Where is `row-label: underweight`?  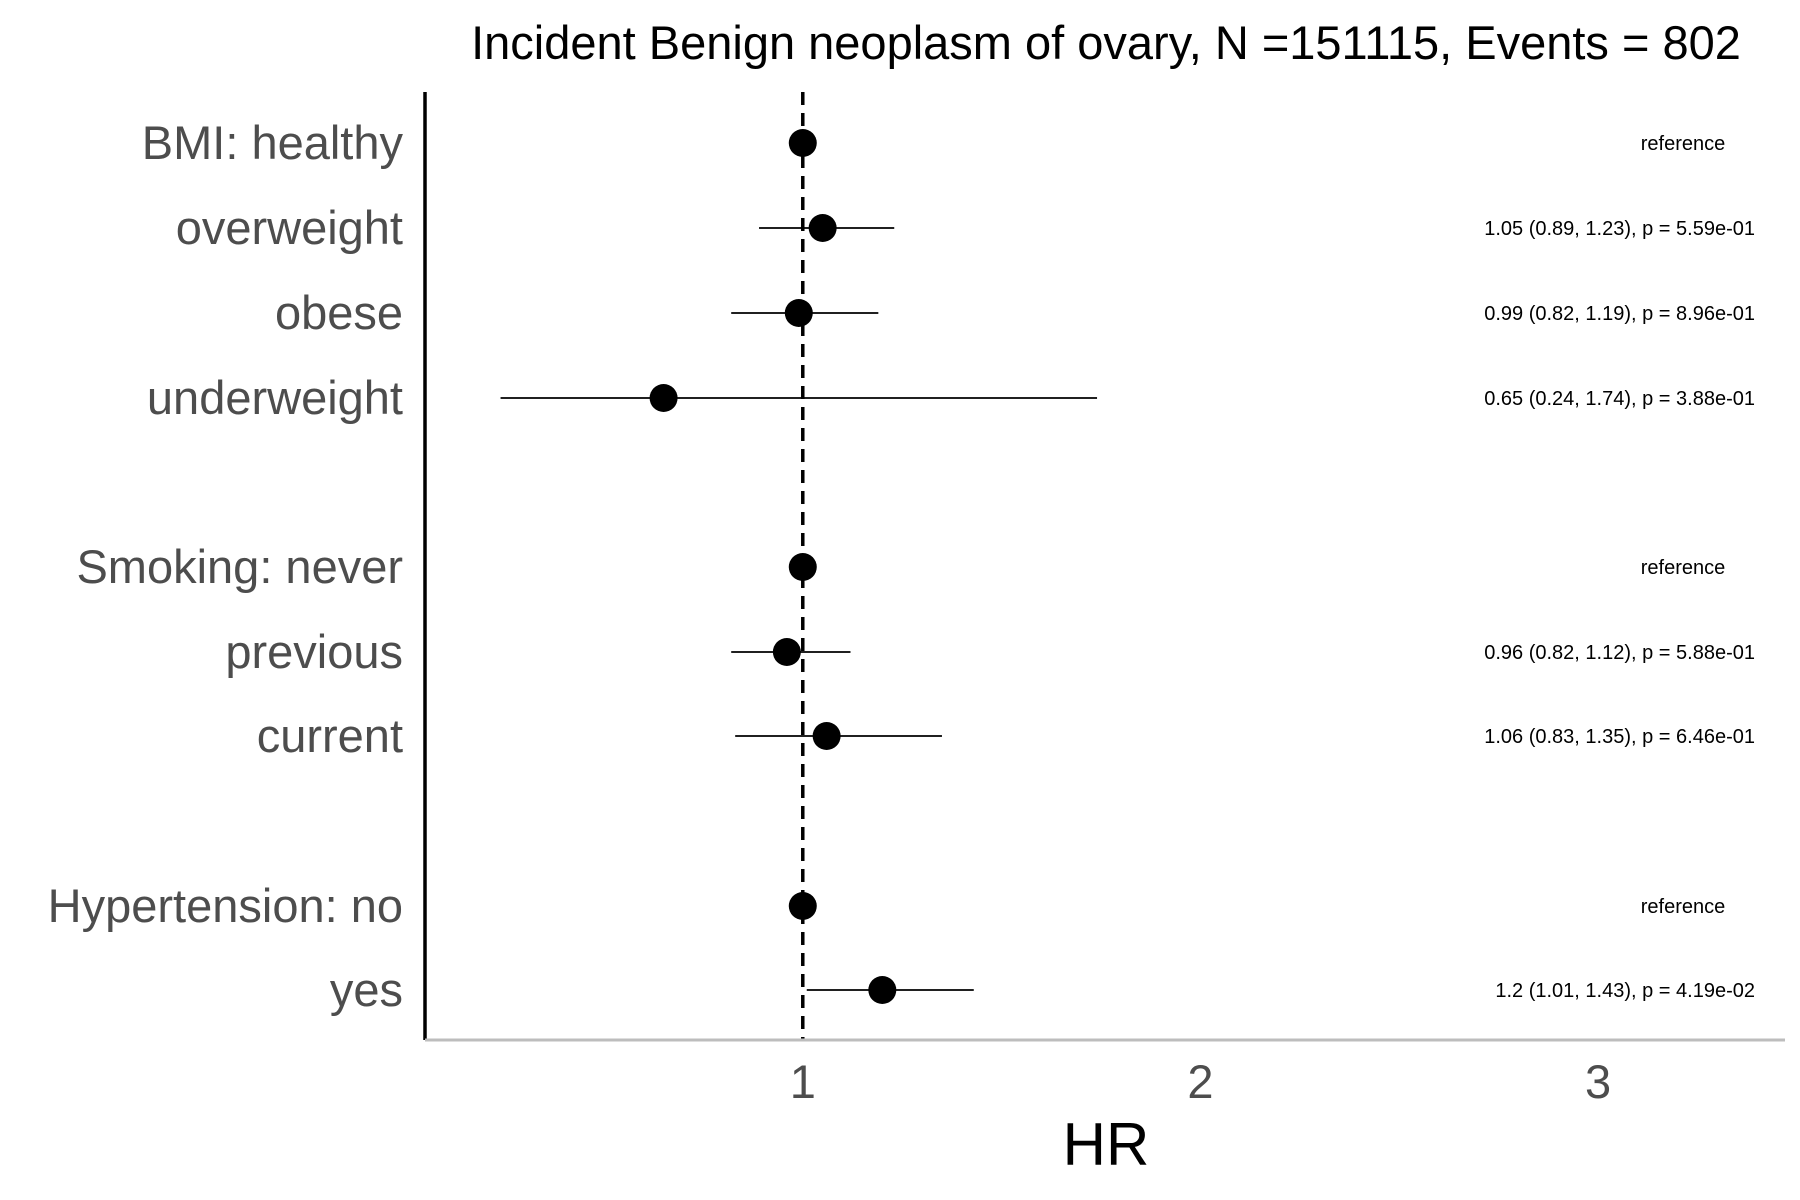 row-label: underweight is located at coordinates (275, 397).